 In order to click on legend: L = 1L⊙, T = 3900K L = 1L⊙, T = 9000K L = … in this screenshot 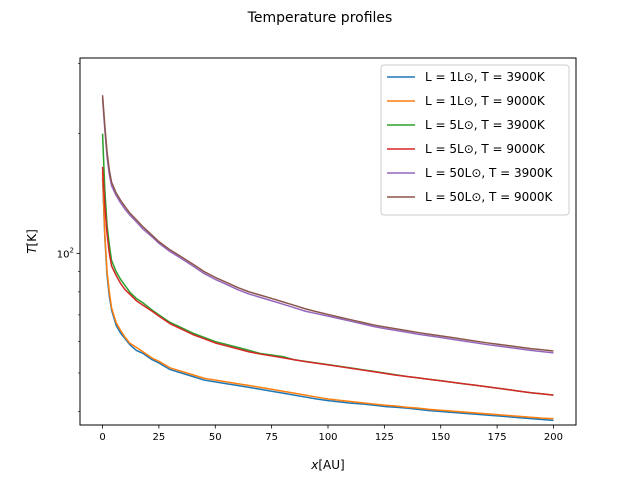, I will do `click(475, 140)`.